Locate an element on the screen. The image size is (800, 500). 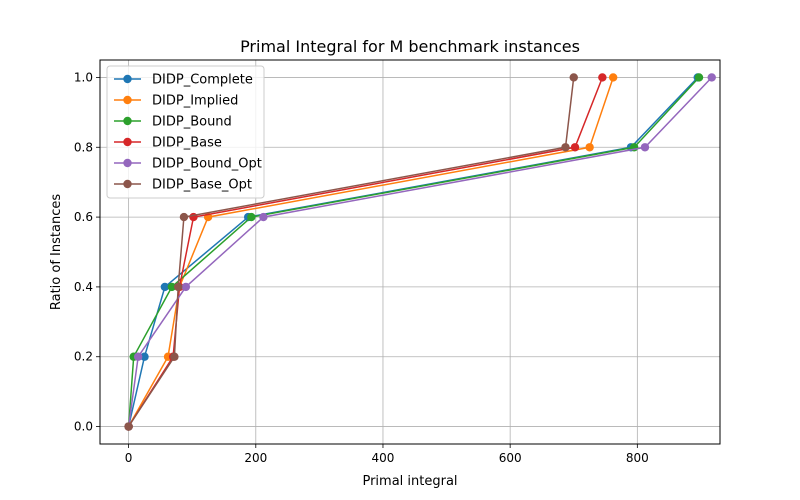
legend-entry-didp-base-opt: DIDP_Base_Opt is located at coordinates (183, 185).